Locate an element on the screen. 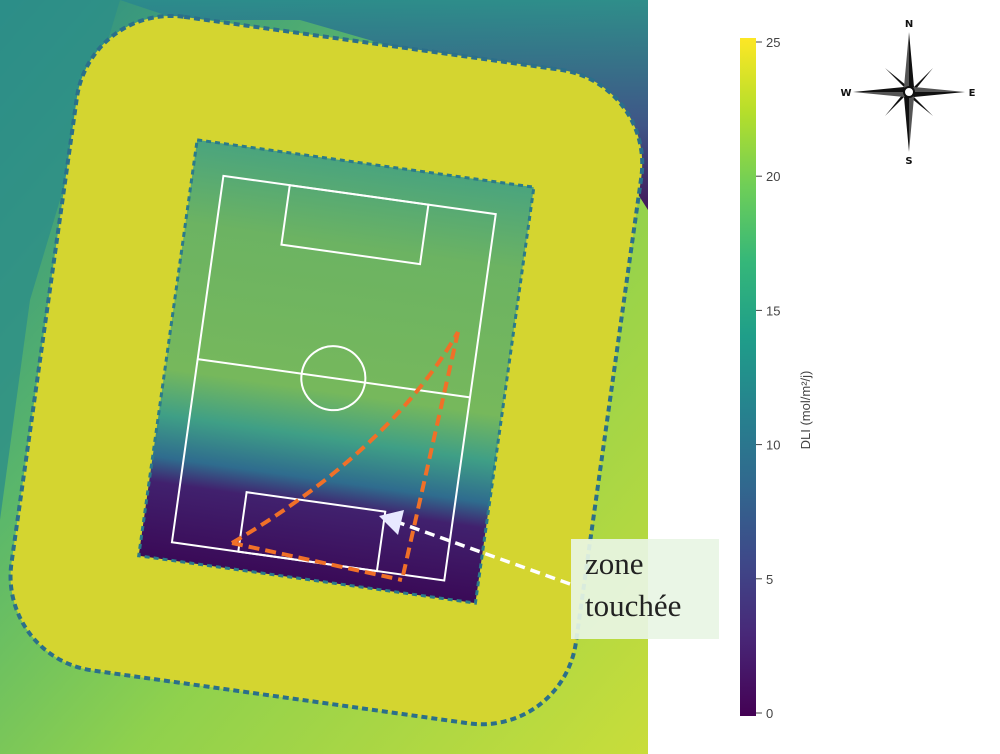  legend-title: DLI (mol/m²/j) is located at coordinates (805, 410).